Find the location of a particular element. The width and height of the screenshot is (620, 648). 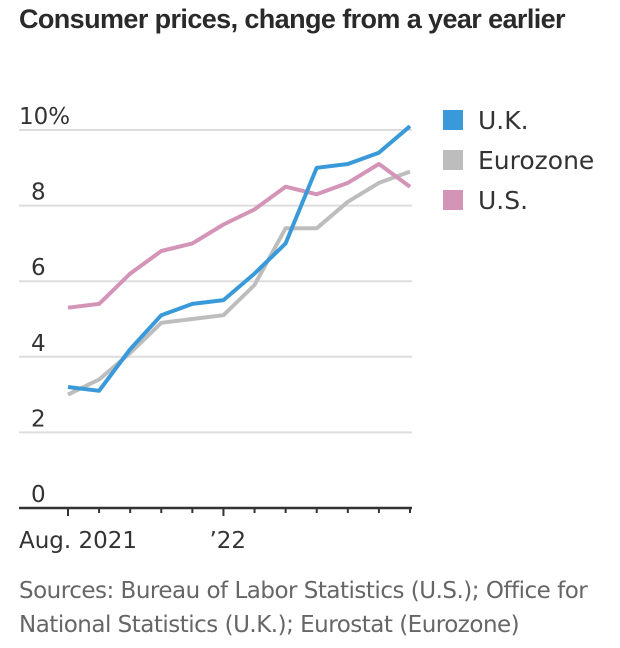

y-axis-labels: 0 2 4 6 8 10% is located at coordinates (44, 306).